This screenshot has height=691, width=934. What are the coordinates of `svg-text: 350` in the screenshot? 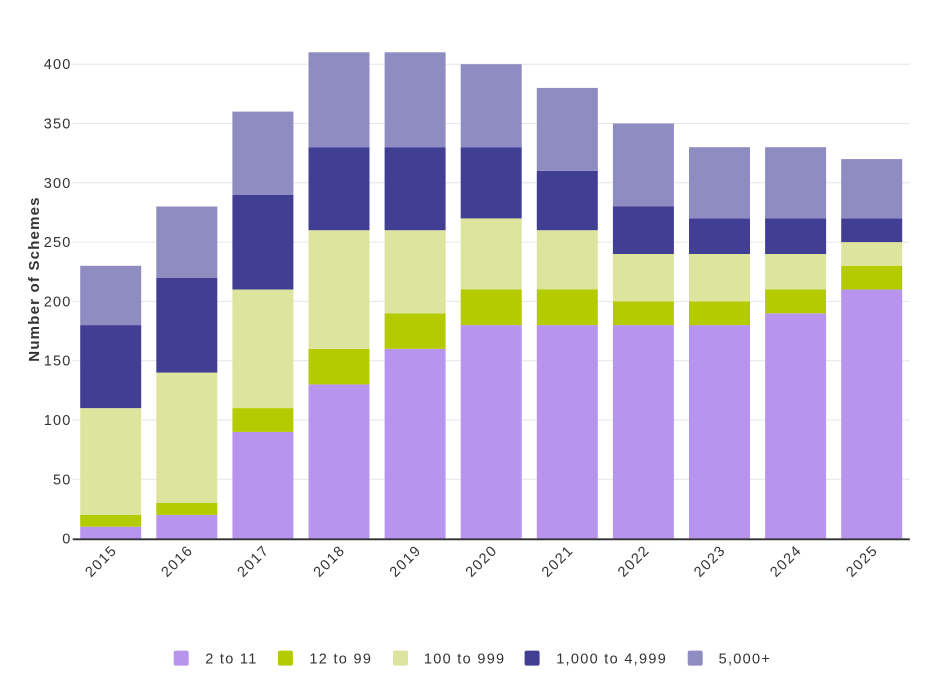 It's located at (58, 125).